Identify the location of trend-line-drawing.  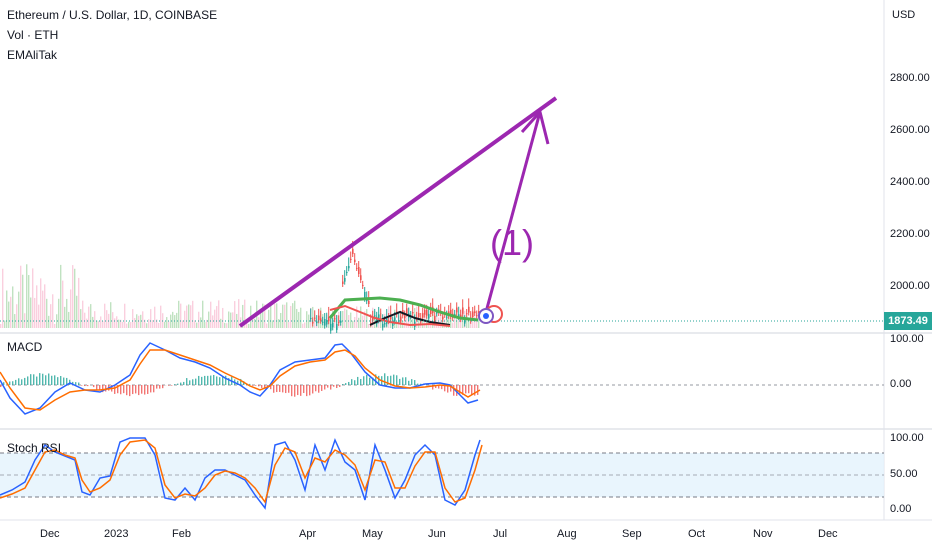
(398, 212).